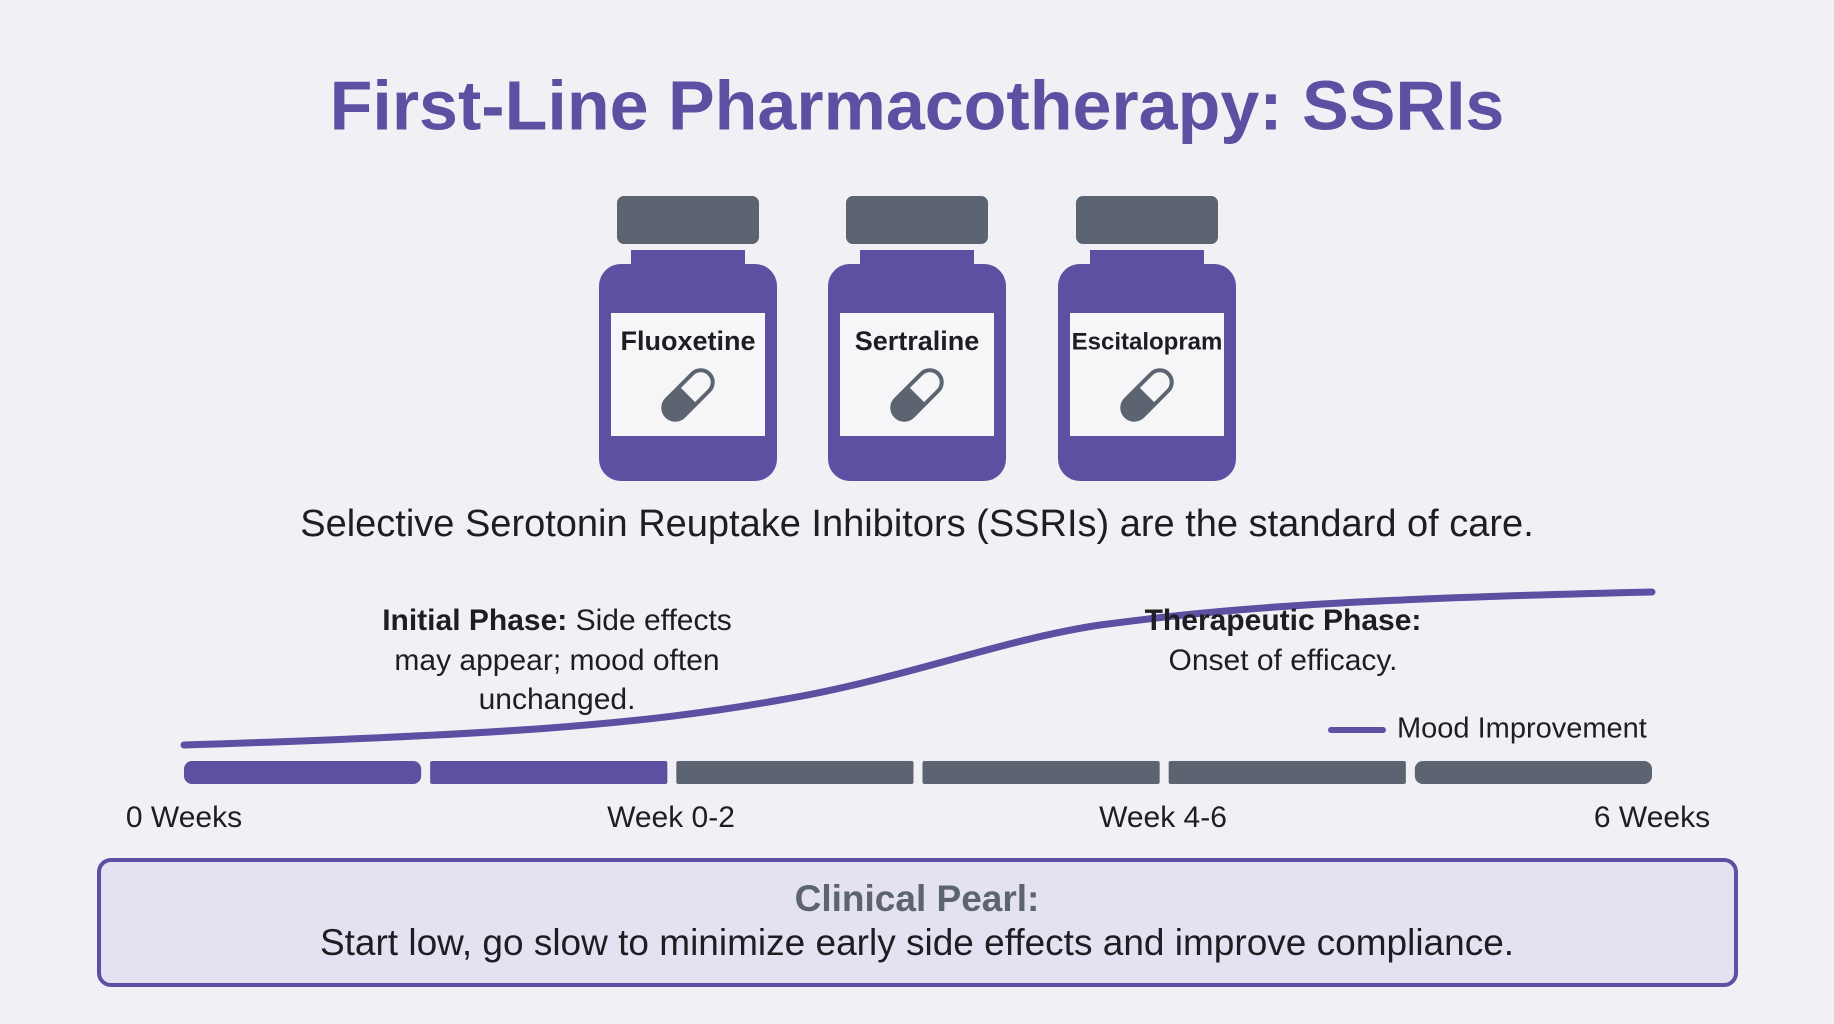 The height and width of the screenshot is (1024, 1834). I want to click on title: First-Line Pharmacotherapy: SSRIs, so click(917, 105).